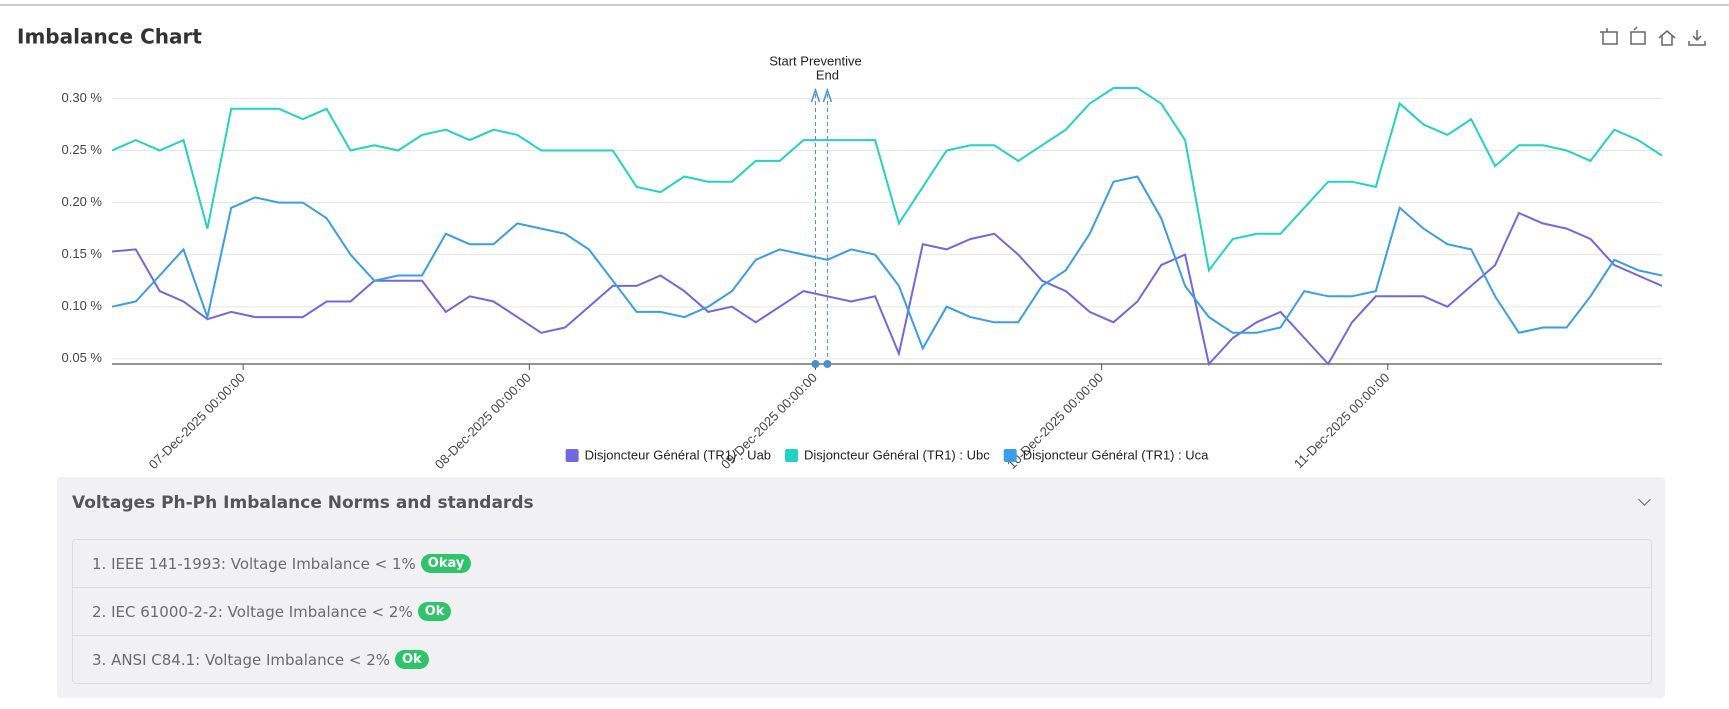 The width and height of the screenshot is (1729, 709). Describe the element at coordinates (197, 420) in the screenshot. I see `x-tick-label: 07-Dec-2025 00:00:00` at that location.